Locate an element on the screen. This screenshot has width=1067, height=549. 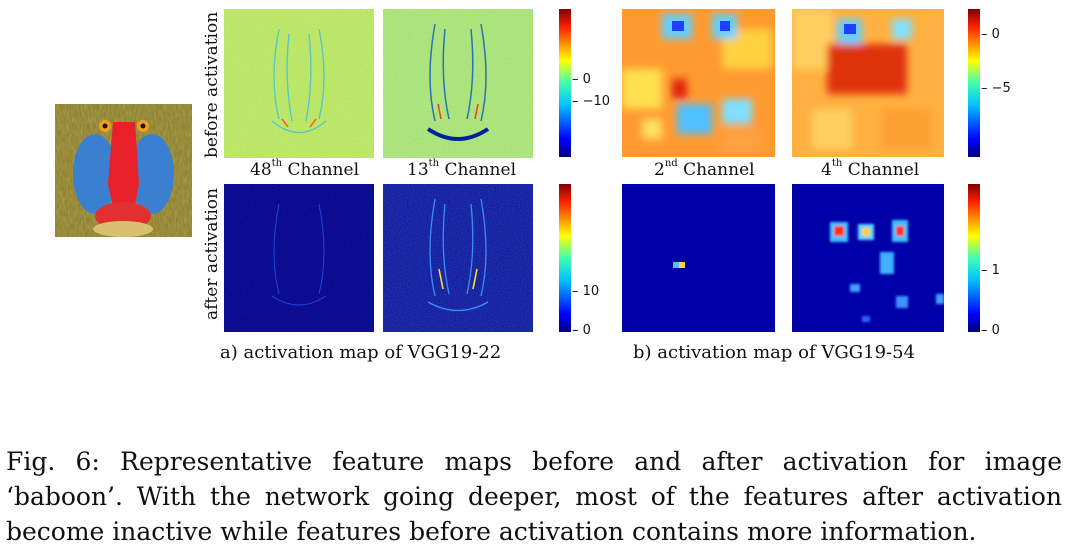
tick-a-before-0: – 0 is located at coordinates (581, 79).